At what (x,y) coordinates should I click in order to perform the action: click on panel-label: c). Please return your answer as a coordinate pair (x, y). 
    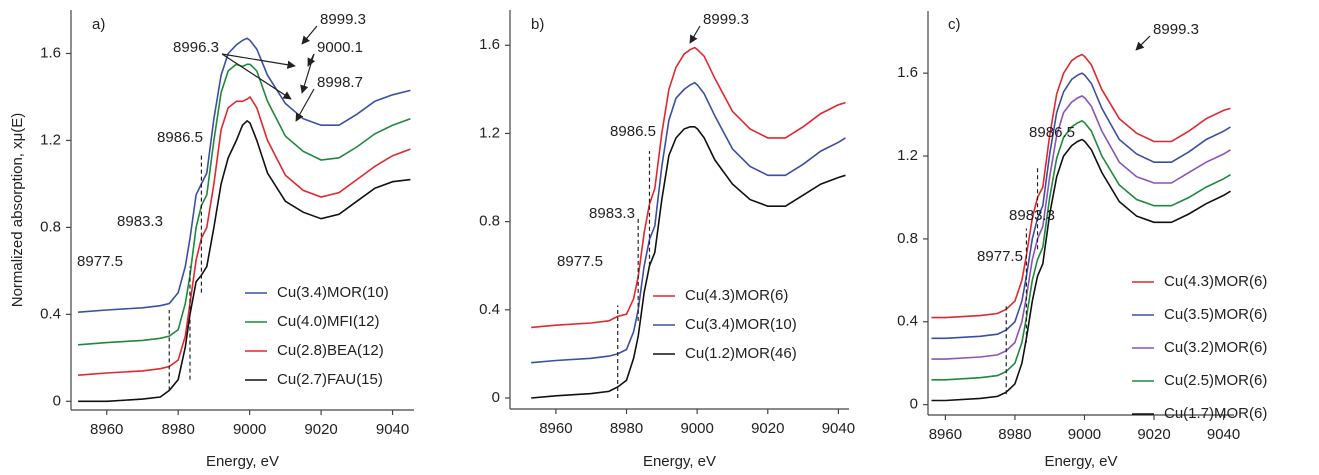
    Looking at the image, I should click on (954, 24).